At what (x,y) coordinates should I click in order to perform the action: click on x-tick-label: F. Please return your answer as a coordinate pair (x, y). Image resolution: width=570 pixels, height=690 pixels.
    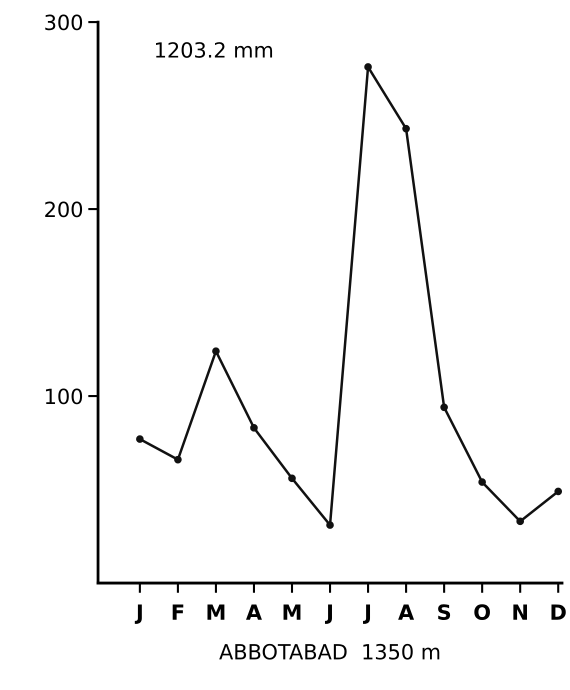
    Looking at the image, I should click on (178, 612).